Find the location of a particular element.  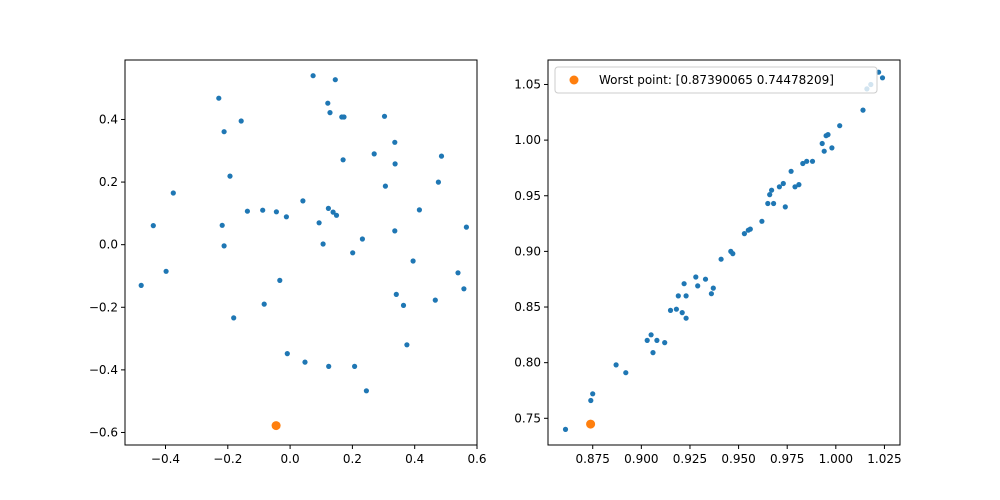

left-y-tick-label: 0.0 is located at coordinates (108, 245).